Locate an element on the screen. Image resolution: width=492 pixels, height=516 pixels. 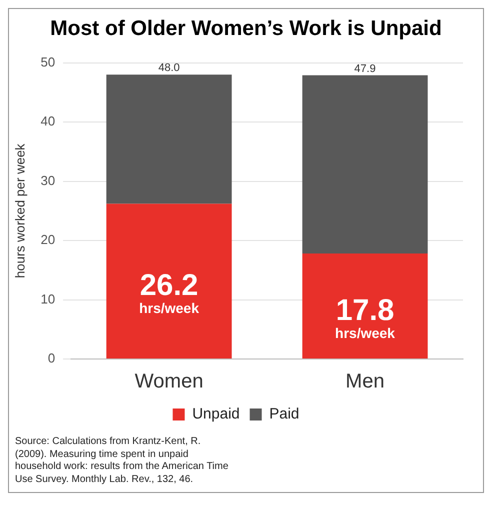
x-tick-label: Men is located at coordinates (365, 381).